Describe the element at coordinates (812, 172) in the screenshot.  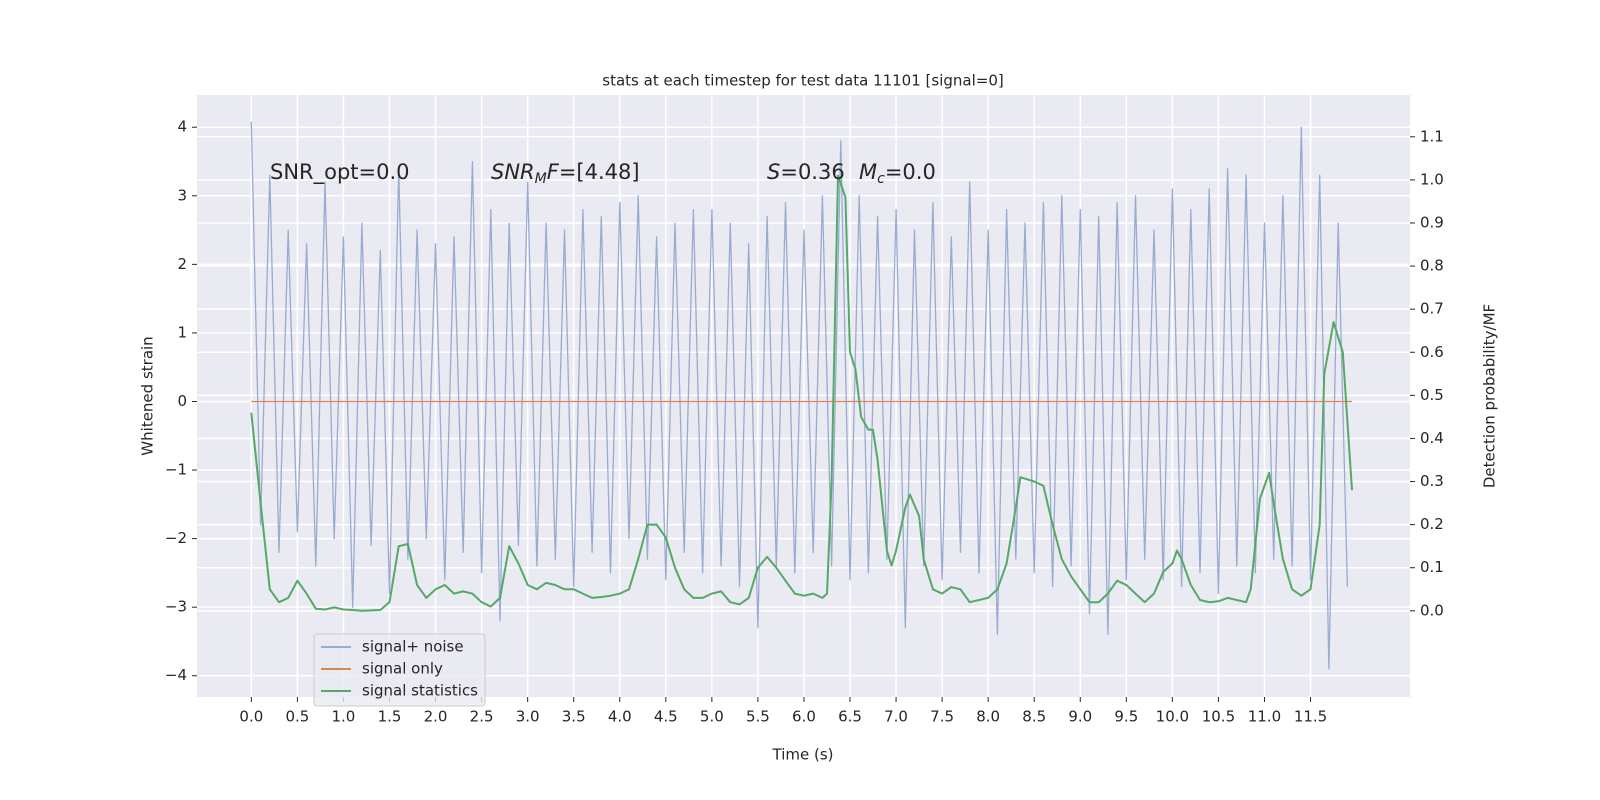
I see `annotation-part: =0.36` at that location.